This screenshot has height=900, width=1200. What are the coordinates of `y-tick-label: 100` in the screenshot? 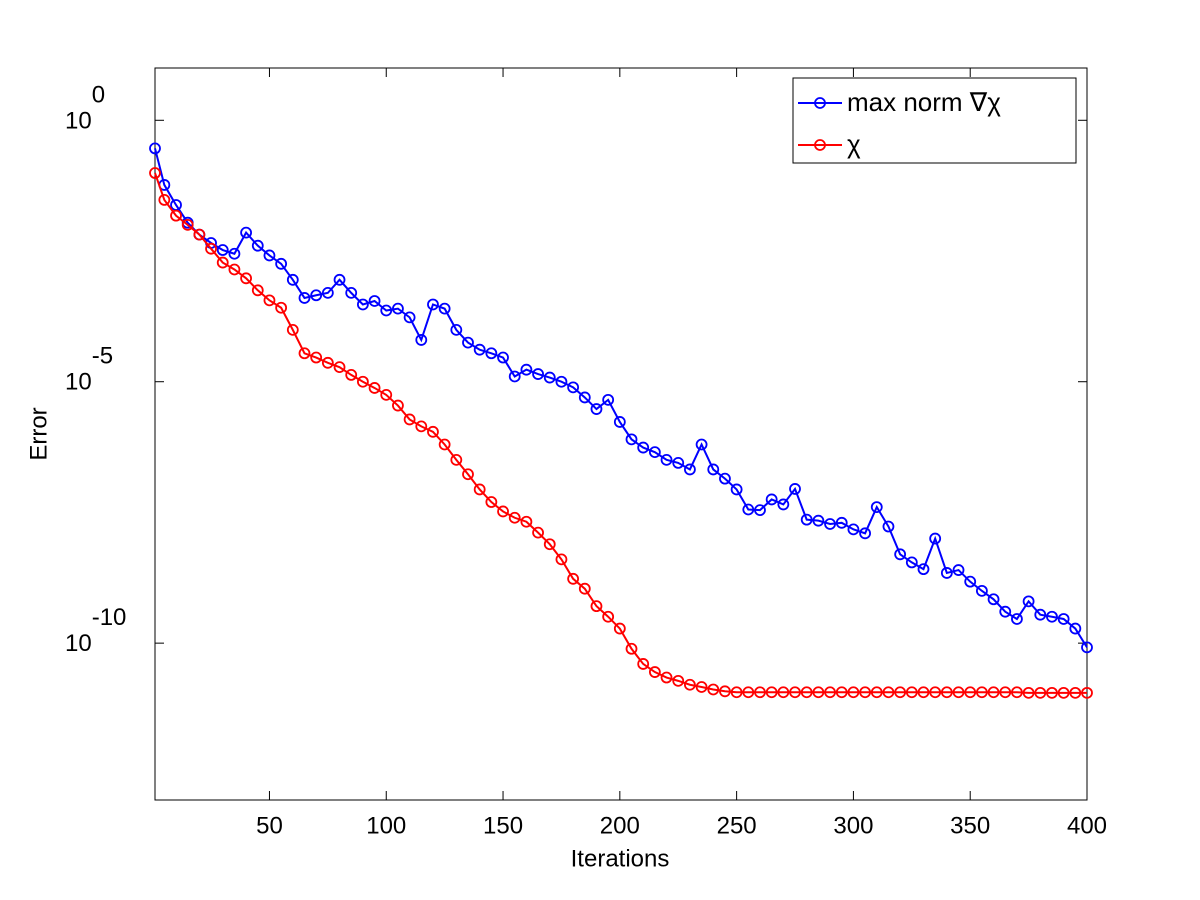 It's located at (85, 108).